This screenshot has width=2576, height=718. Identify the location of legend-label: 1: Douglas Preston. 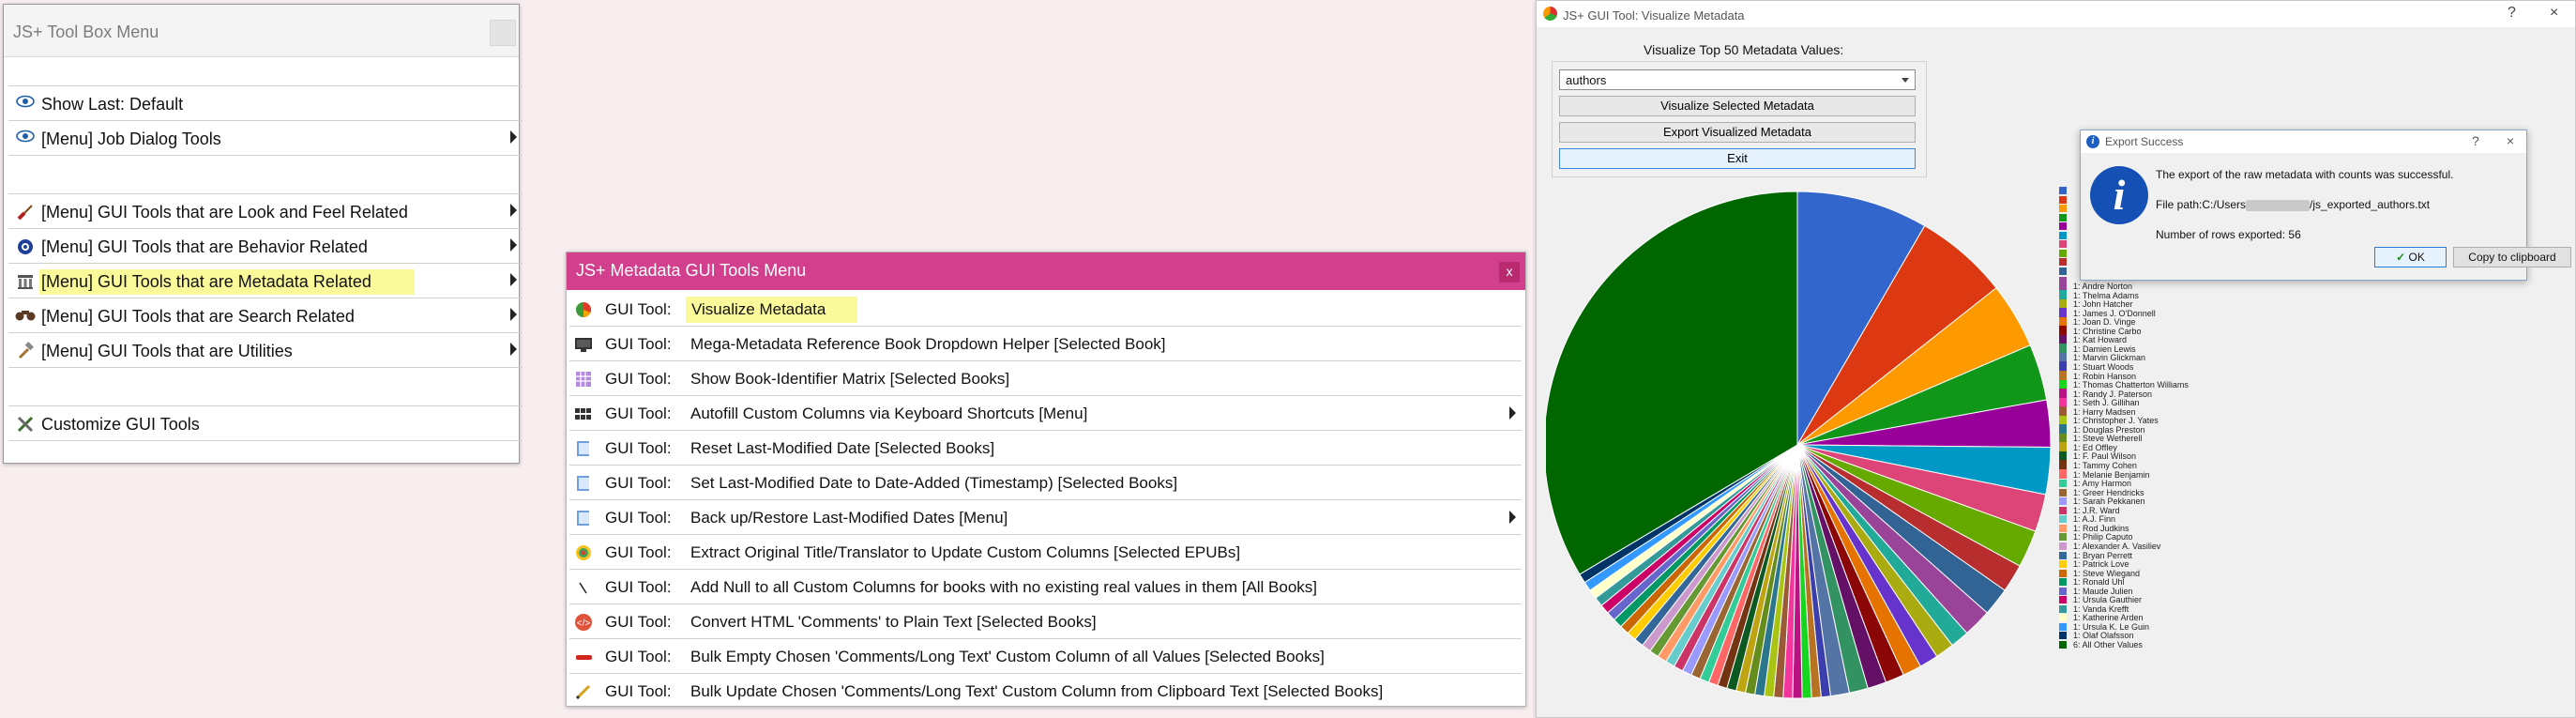
(2109, 429).